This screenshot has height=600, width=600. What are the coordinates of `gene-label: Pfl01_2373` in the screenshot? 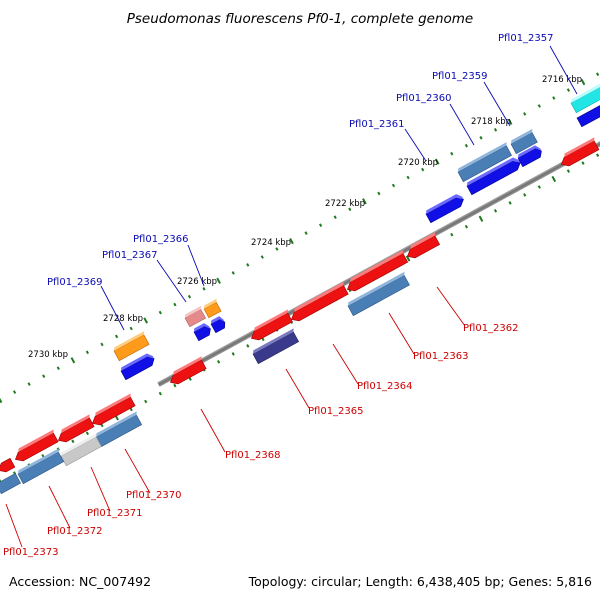 It's located at (31, 552).